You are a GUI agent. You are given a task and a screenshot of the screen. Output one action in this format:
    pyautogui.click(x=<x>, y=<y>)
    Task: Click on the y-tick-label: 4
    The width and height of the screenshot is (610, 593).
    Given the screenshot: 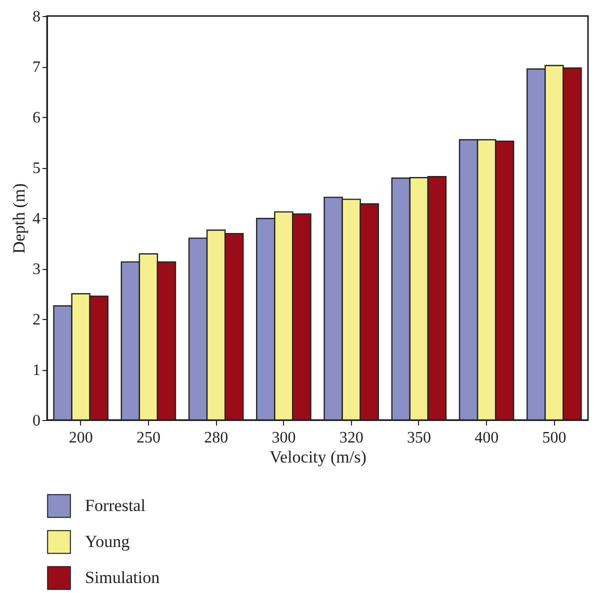 What is the action you would take?
    pyautogui.click(x=36, y=219)
    